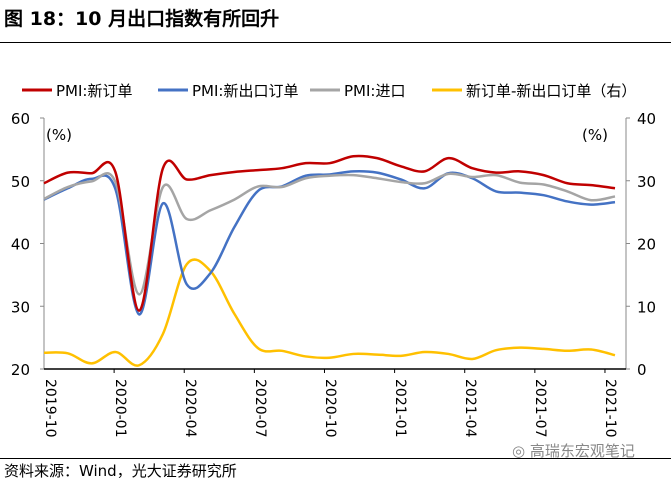  I want to click on x-tick-label: 2021-07, so click(540, 408).